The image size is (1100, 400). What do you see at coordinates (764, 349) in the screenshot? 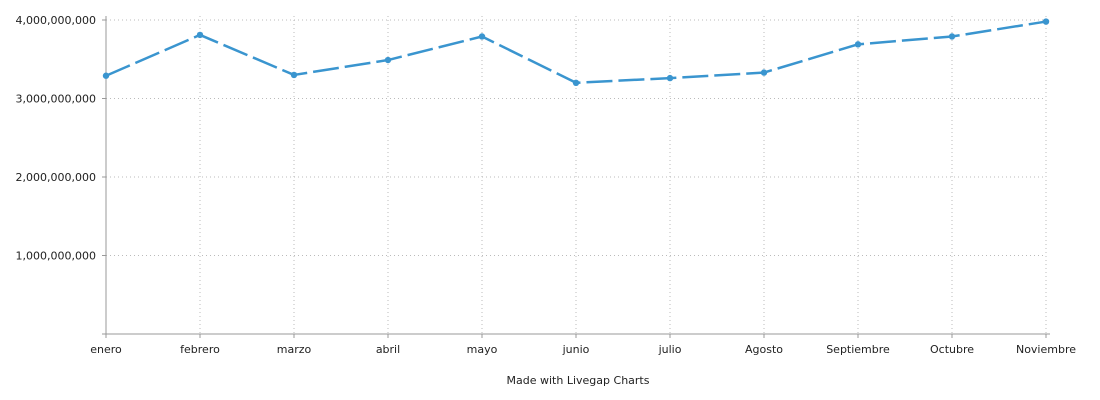
I see `x-tick-label: Agosto` at bounding box center [764, 349].